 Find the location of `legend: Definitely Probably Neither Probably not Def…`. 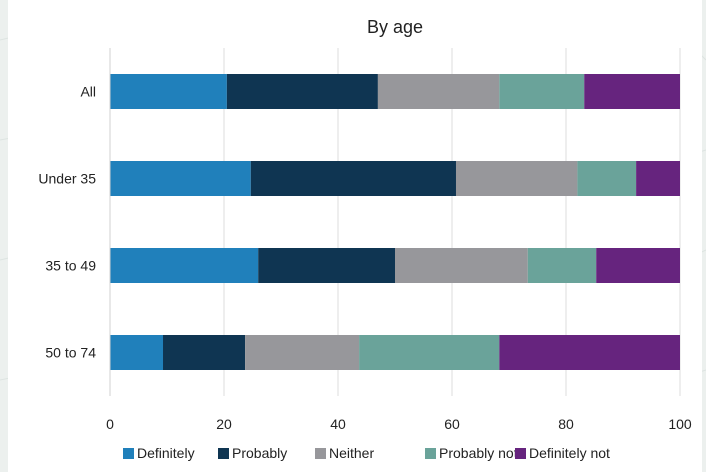

legend: Definitely Probably Neither Probably not Def… is located at coordinates (366, 453).